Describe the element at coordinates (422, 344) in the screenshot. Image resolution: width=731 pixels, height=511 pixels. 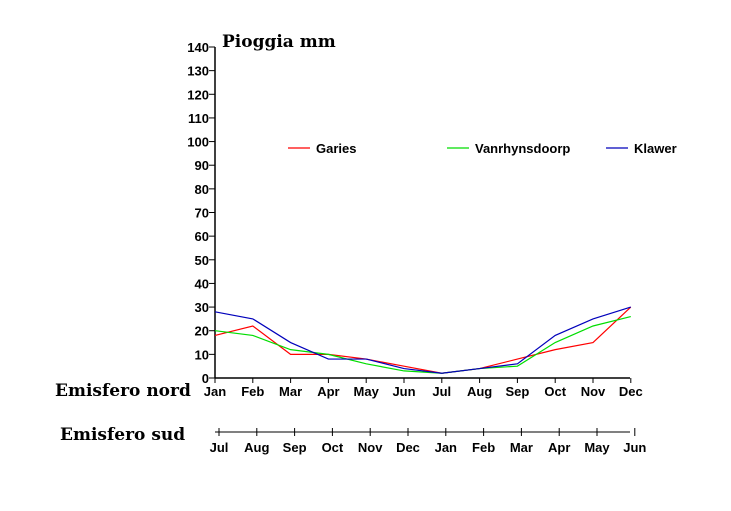
I see `series-line-vanrhynsdoorp` at that location.